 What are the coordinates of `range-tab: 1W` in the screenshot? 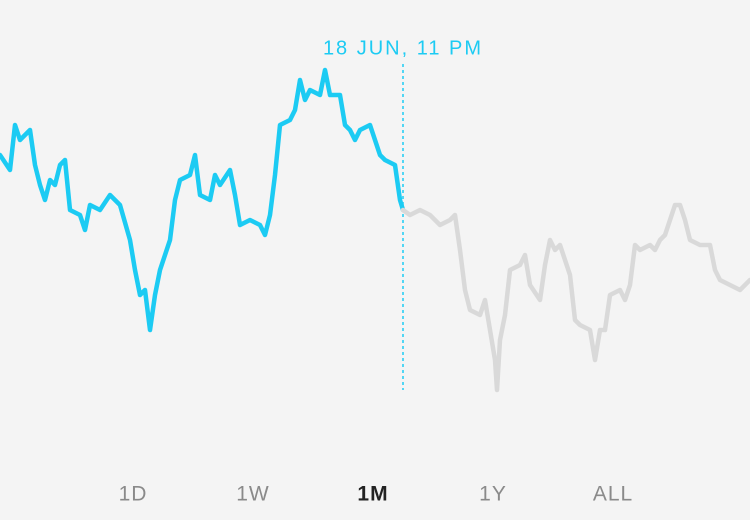 It's located at (253, 494).